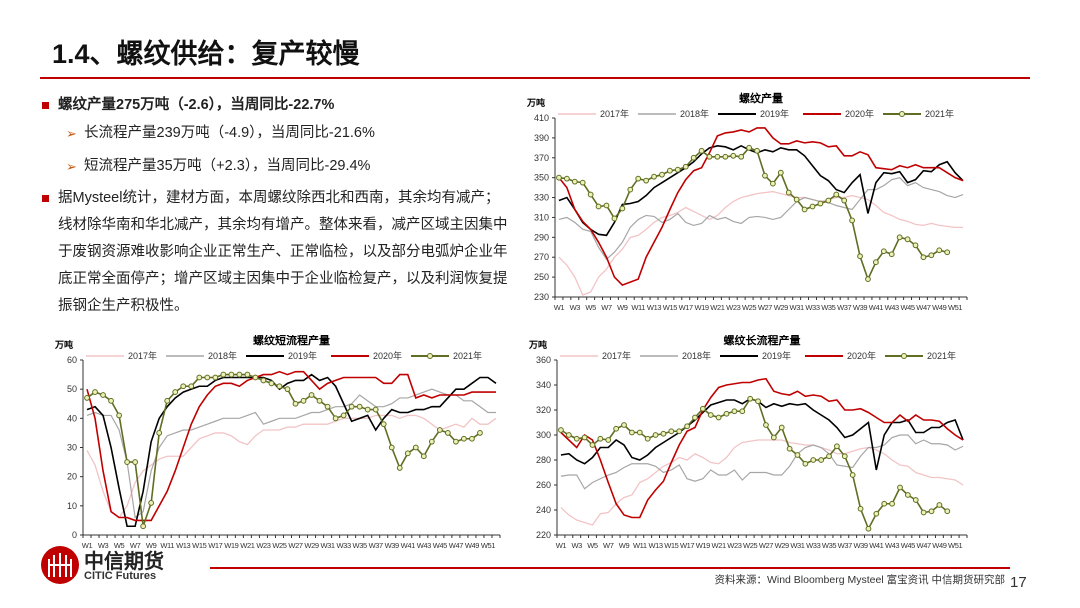 The width and height of the screenshot is (1080, 608). What do you see at coordinates (608, 545) in the screenshot?
I see `x-tick-label: W7` at bounding box center [608, 545].